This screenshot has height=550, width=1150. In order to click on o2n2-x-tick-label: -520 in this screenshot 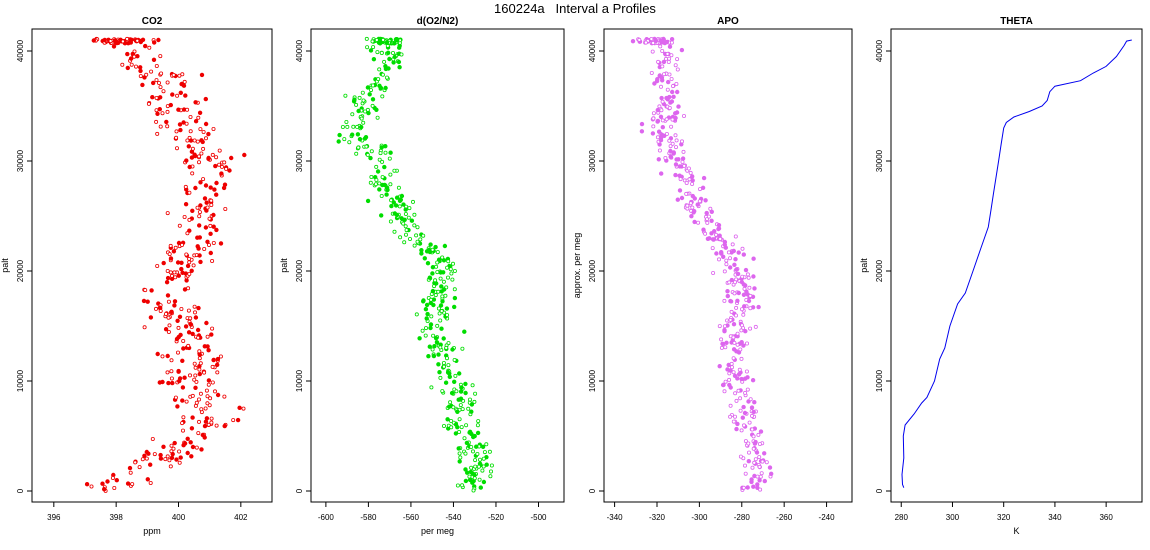, I will do `click(496, 517)`.